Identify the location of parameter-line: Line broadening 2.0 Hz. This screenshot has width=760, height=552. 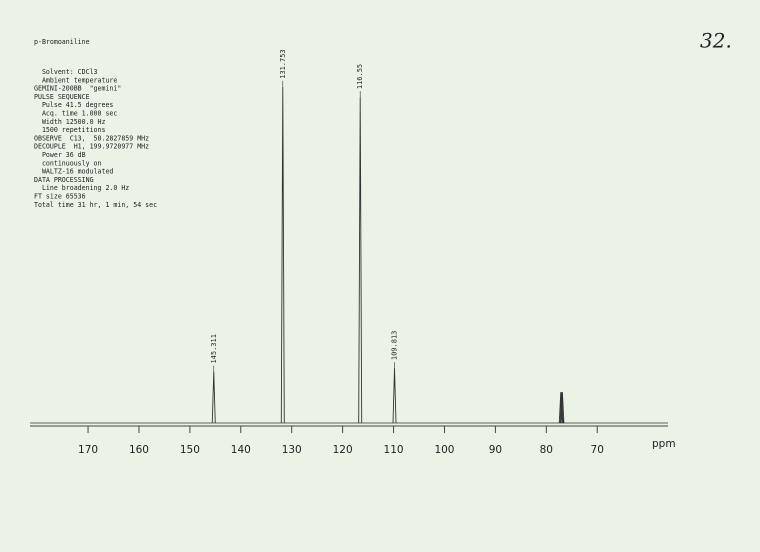
(81, 188).